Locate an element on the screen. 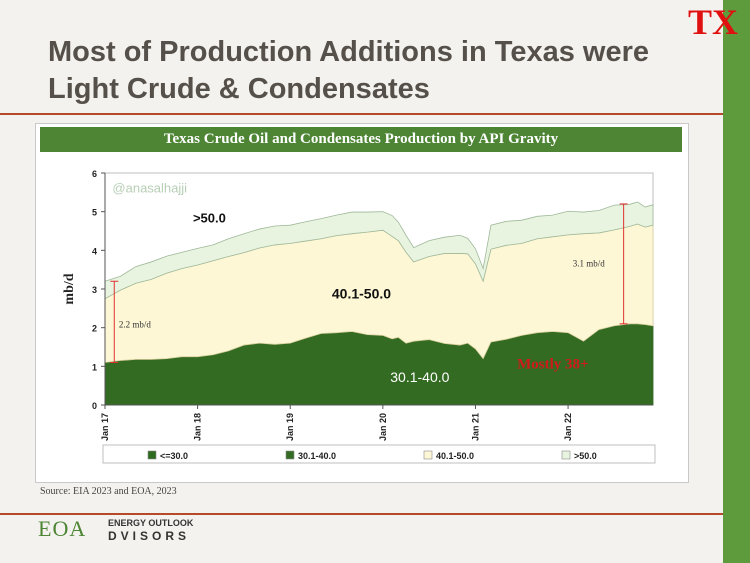 The height and width of the screenshot is (563, 750). legend-label-gt-50-0: >50.0 is located at coordinates (585, 456).